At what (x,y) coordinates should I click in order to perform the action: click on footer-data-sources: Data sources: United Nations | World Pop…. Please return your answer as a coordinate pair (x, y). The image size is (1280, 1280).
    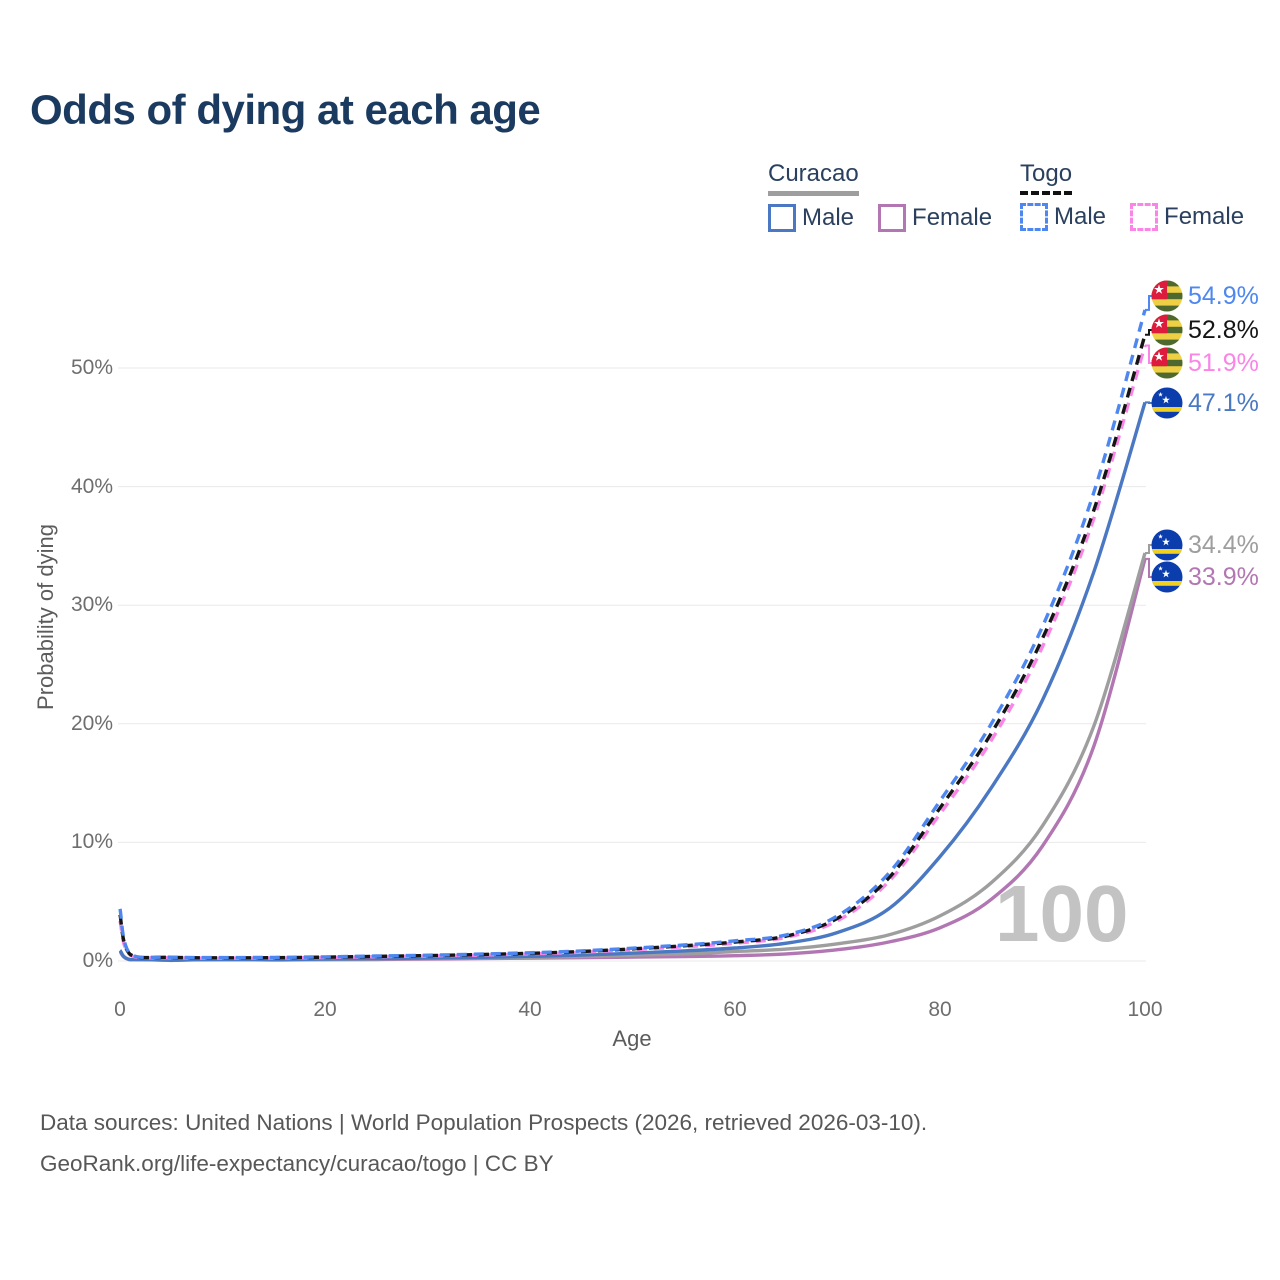
    Looking at the image, I should click on (484, 1122).